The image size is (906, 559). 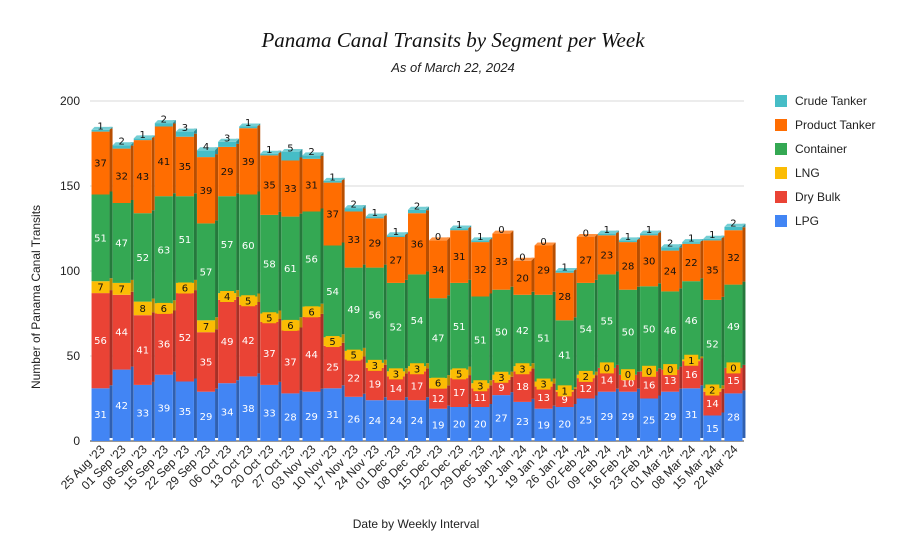 What do you see at coordinates (290, 269) in the screenshot?
I see `data-label: 61` at bounding box center [290, 269].